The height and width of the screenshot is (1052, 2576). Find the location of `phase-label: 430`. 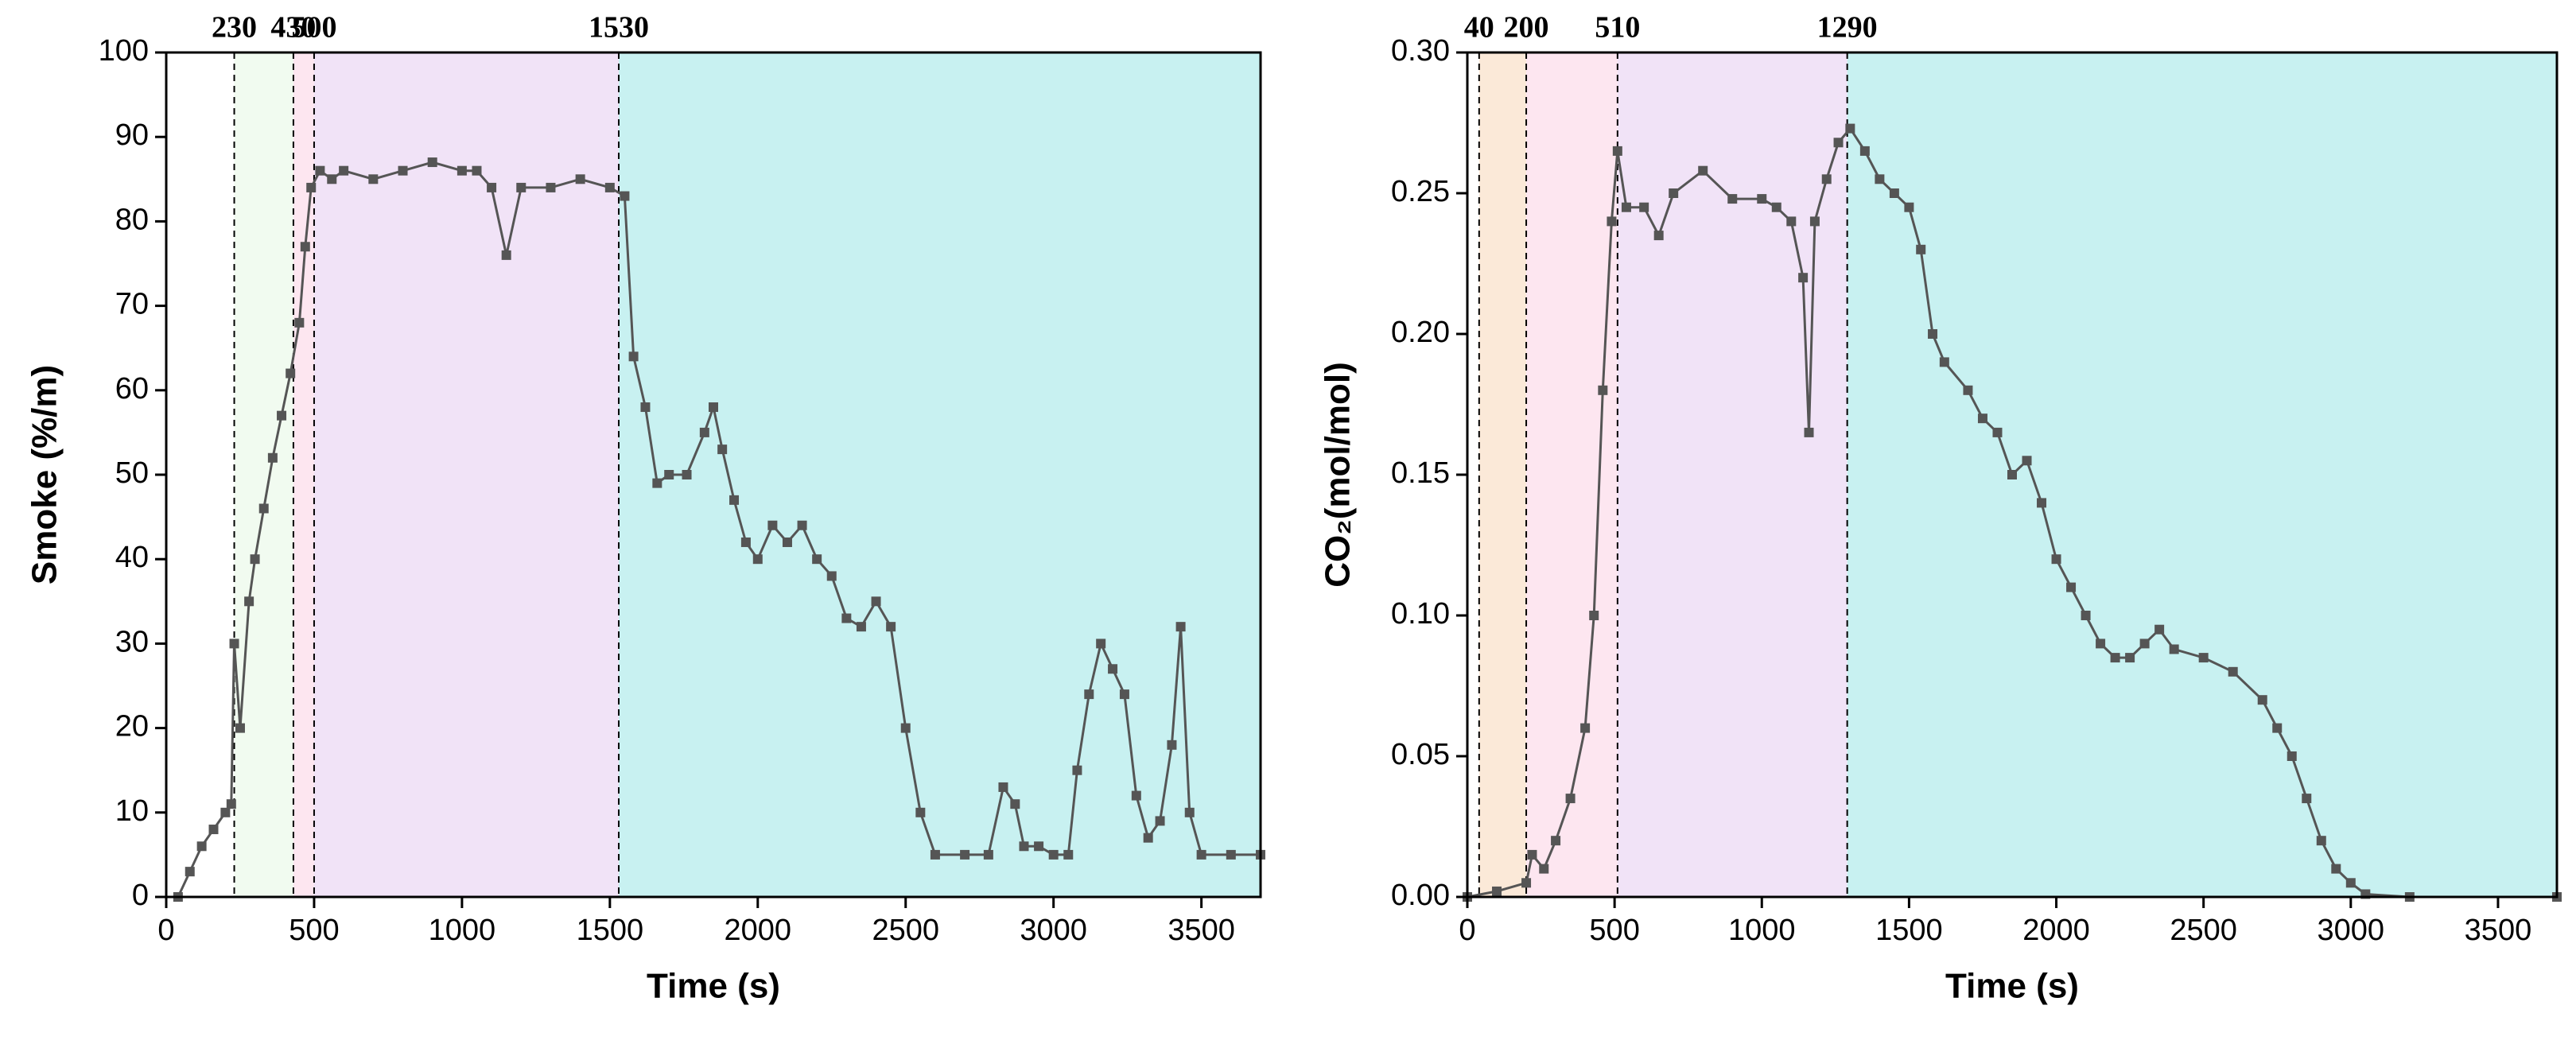

phase-label: 430 is located at coordinates (293, 28).